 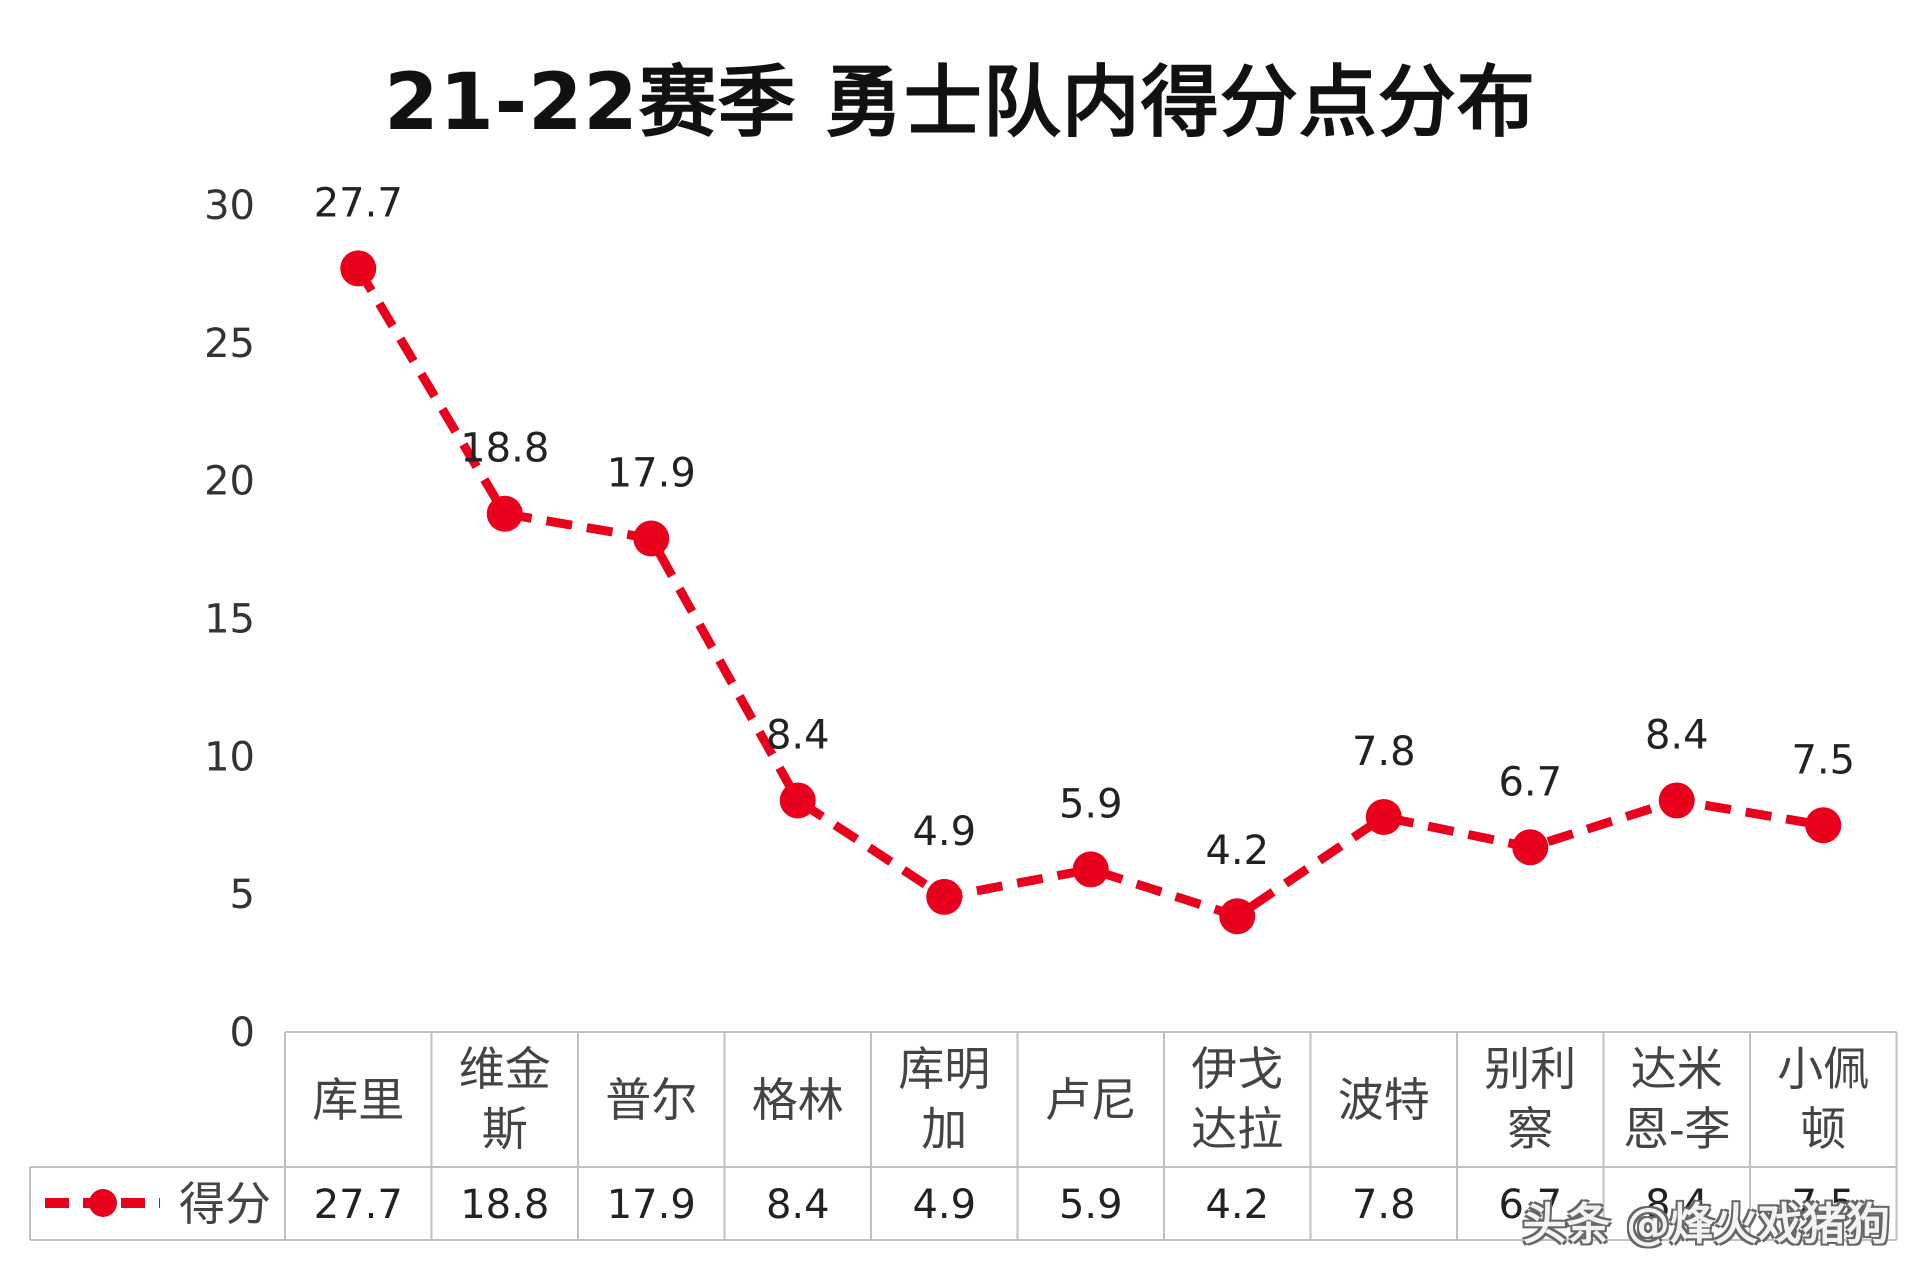 What do you see at coordinates (651, 474) in the screenshot?
I see `data-label: 17.9` at bounding box center [651, 474].